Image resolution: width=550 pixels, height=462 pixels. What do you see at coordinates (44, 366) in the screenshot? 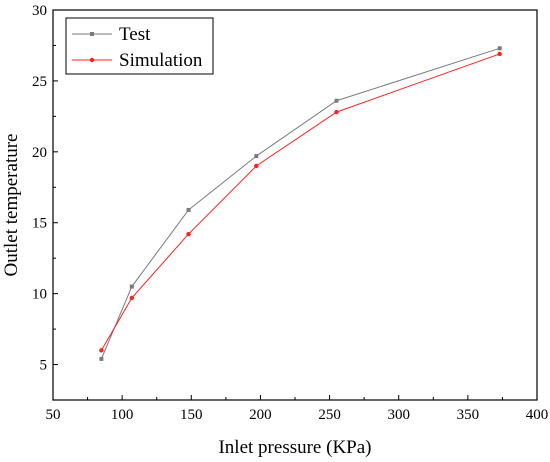
I see `y-tick-label: 5` at bounding box center [44, 366].